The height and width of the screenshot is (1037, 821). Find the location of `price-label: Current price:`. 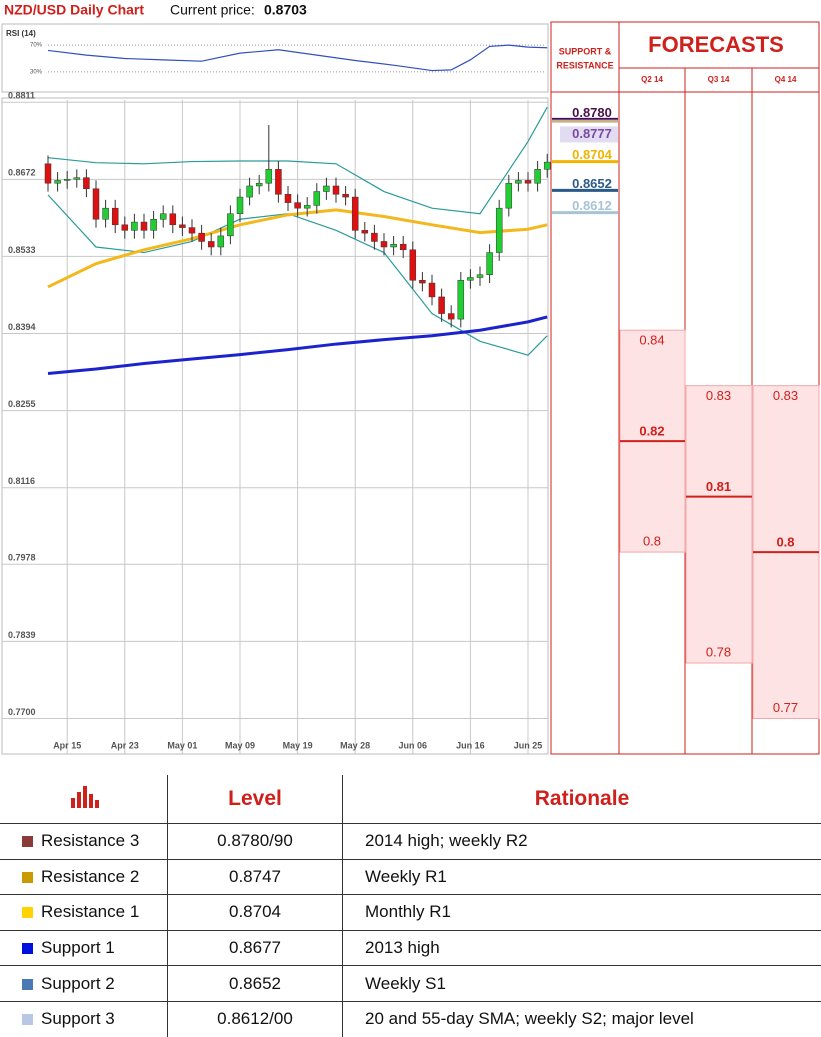

price-label: Current price: is located at coordinates (212, 10).